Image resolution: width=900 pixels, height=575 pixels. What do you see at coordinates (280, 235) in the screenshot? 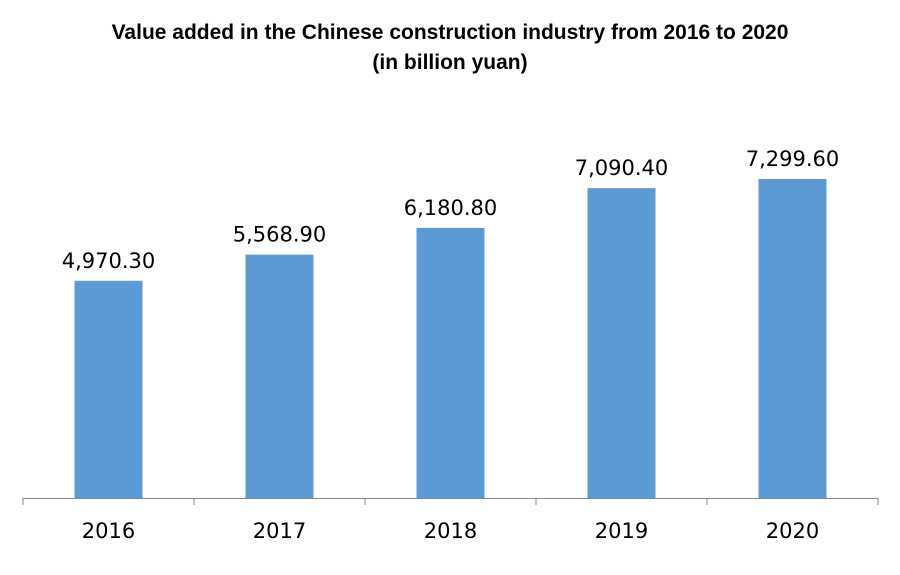
I see `data-label-2017: 5,568.90` at bounding box center [280, 235].